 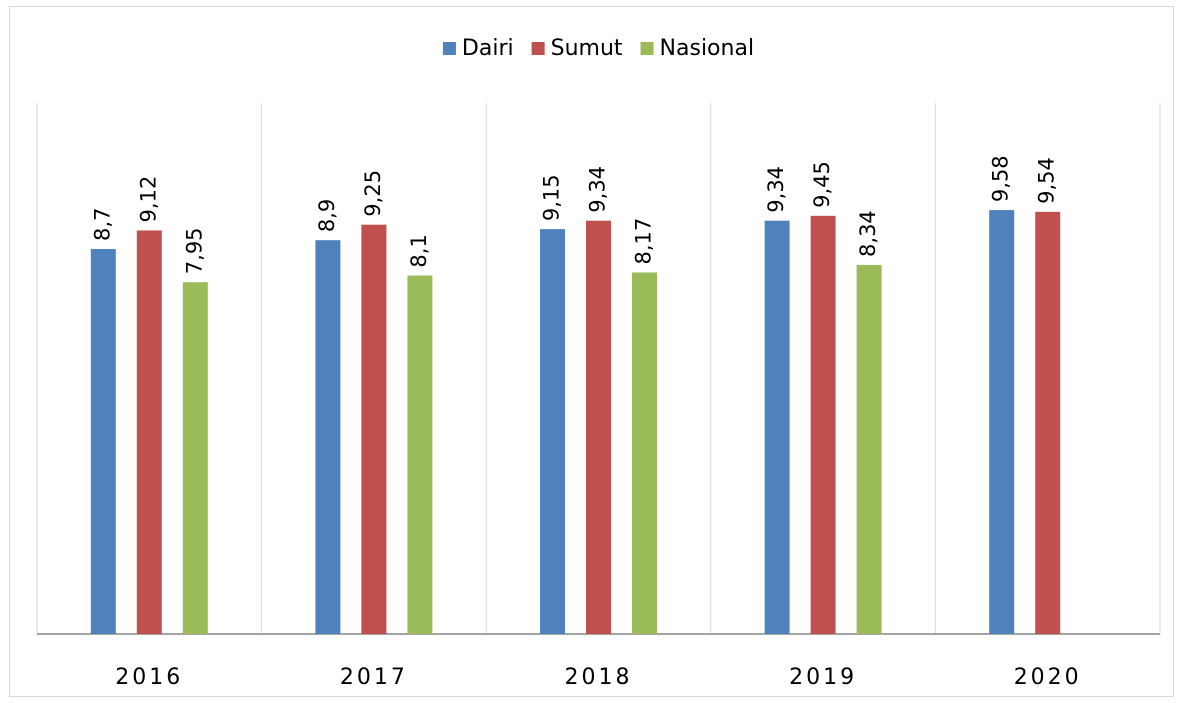 What do you see at coordinates (1048, 677) in the screenshot?
I see `x-tick-label: 2020` at bounding box center [1048, 677].